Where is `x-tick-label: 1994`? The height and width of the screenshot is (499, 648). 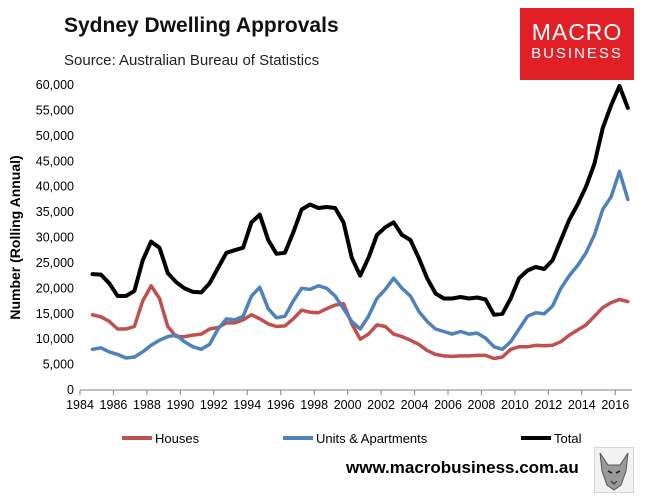 x-tick-label: 1994 is located at coordinates (247, 405).